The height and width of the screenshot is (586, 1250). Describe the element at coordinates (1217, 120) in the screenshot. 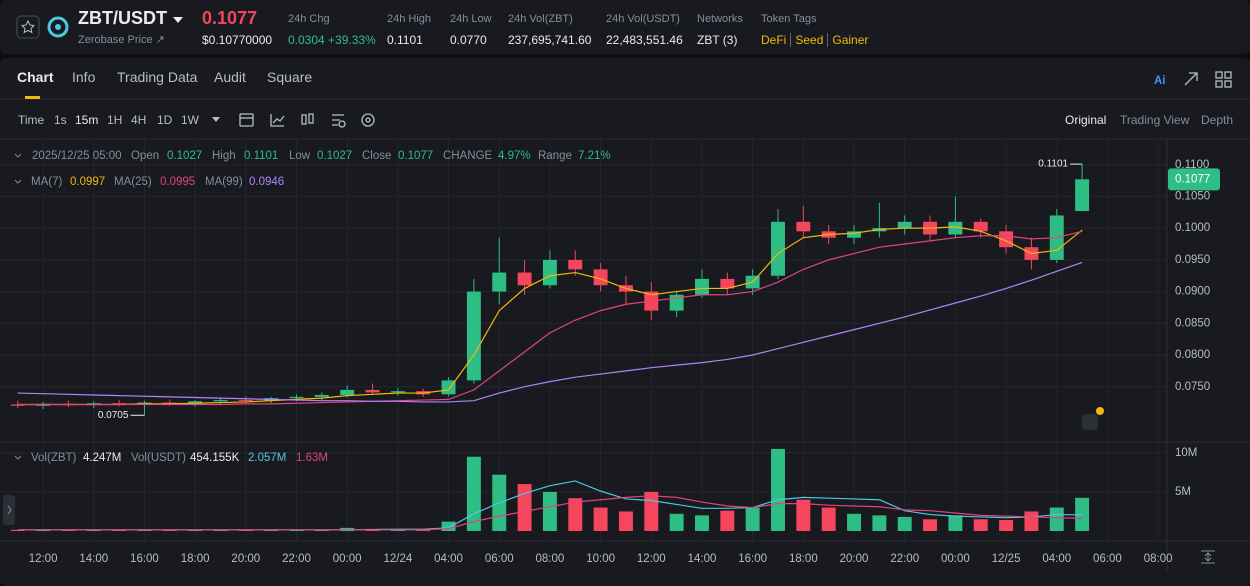

I see `view-option: Depth` at that location.